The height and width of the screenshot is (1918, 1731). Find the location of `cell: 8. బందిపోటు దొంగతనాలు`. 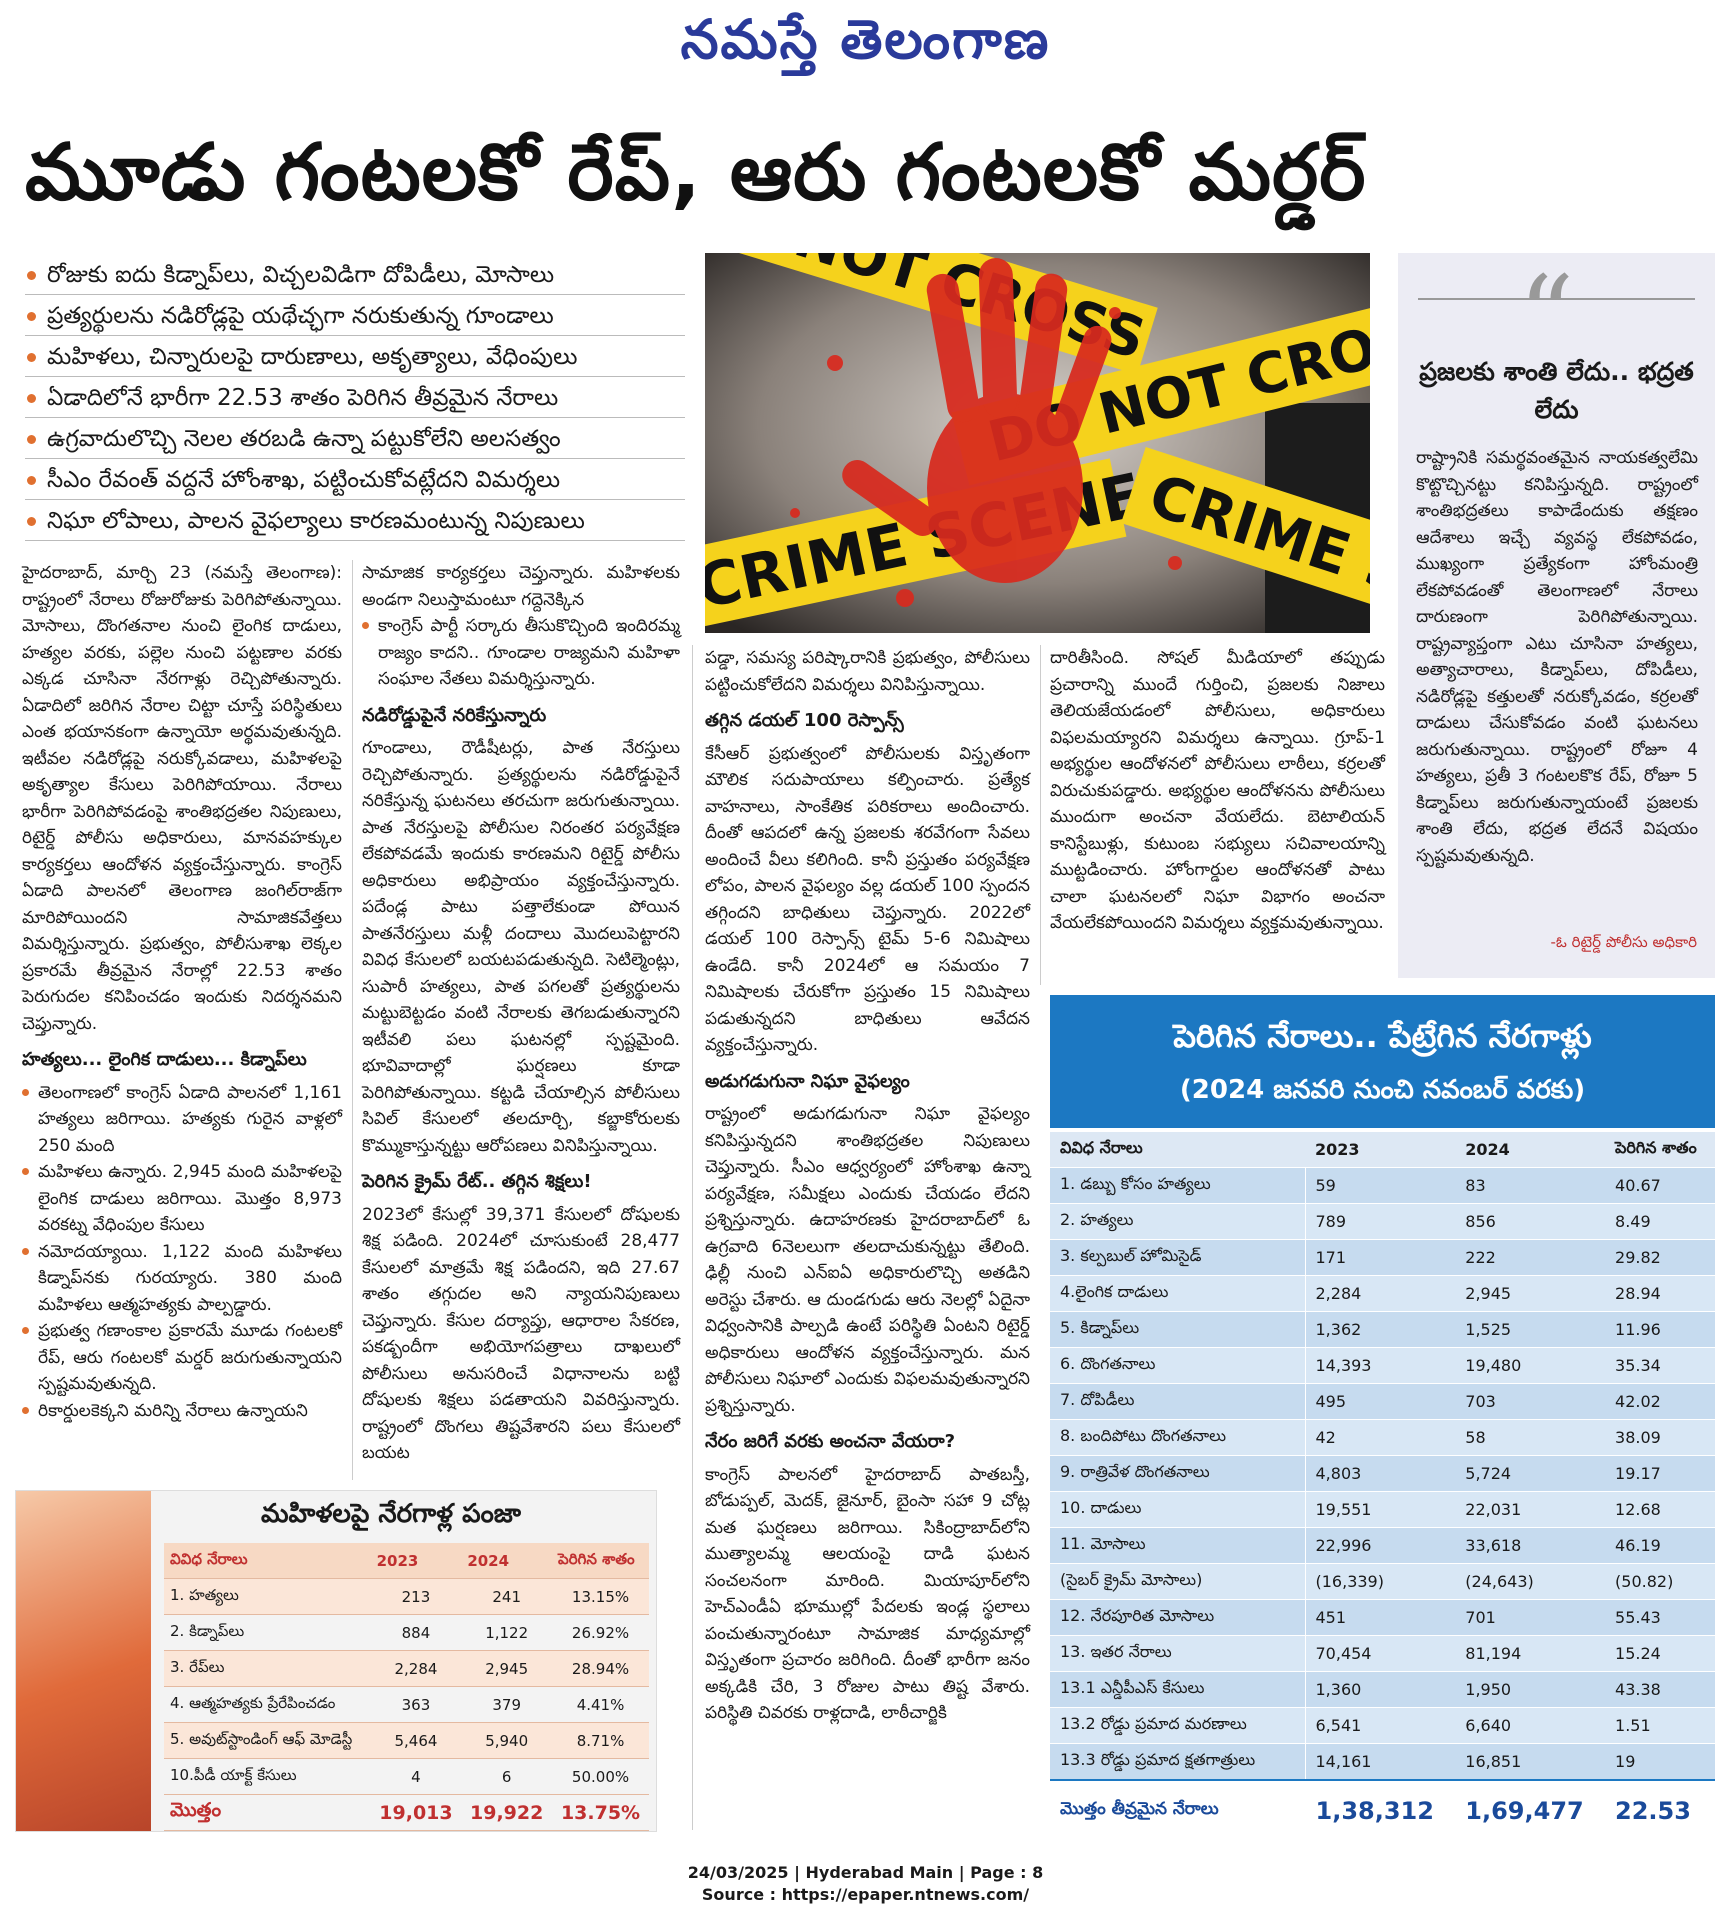

cell: 8. బందిపోటు దొంగతనాలు is located at coordinates (1178, 1437).